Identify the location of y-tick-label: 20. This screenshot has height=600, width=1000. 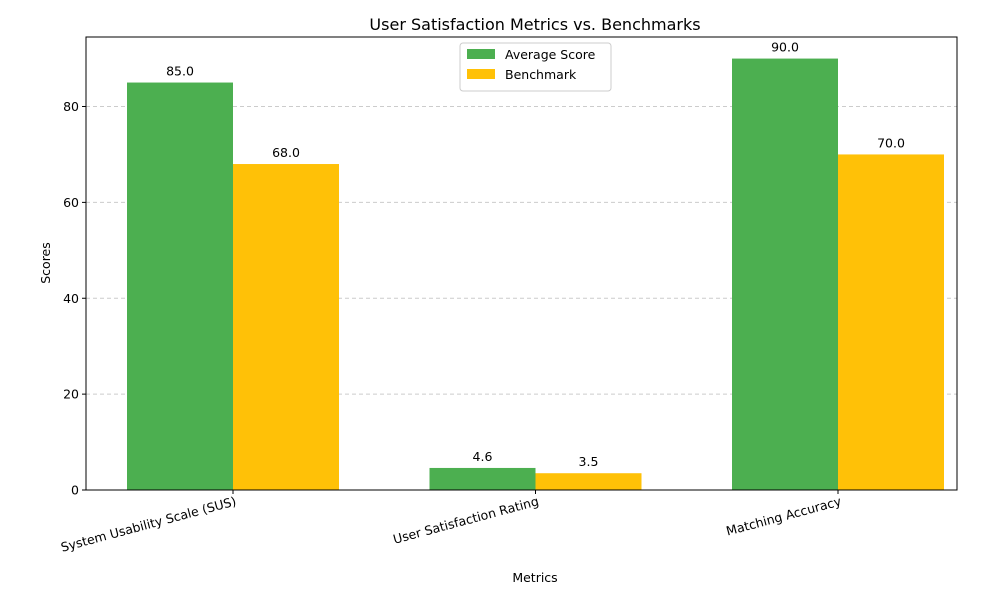
(71, 394).